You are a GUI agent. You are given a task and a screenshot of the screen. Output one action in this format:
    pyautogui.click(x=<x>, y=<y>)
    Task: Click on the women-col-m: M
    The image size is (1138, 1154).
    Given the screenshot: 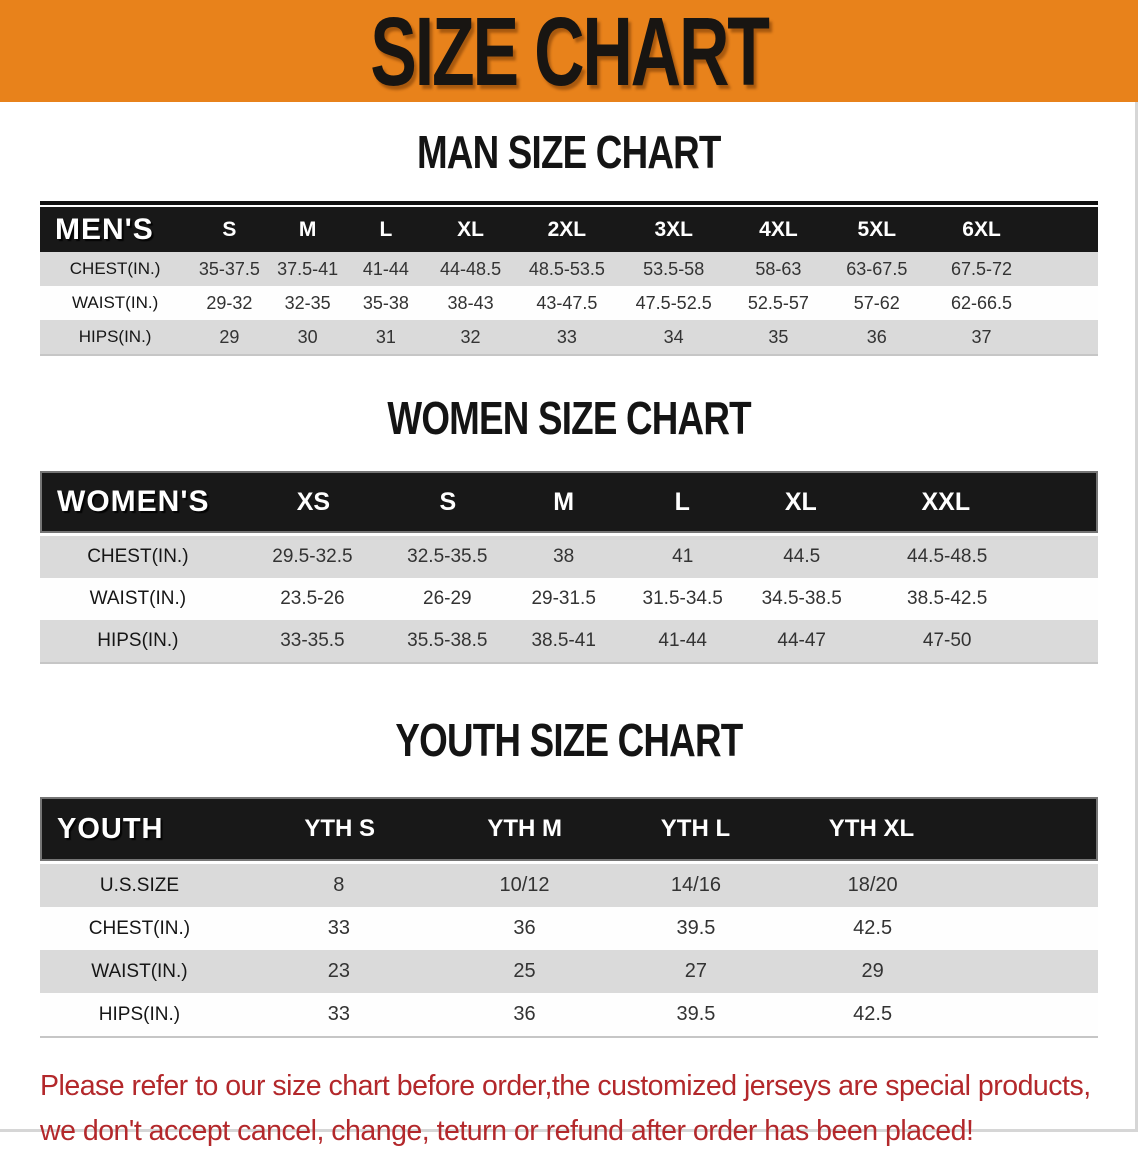 What is the action you would take?
    pyautogui.click(x=564, y=501)
    